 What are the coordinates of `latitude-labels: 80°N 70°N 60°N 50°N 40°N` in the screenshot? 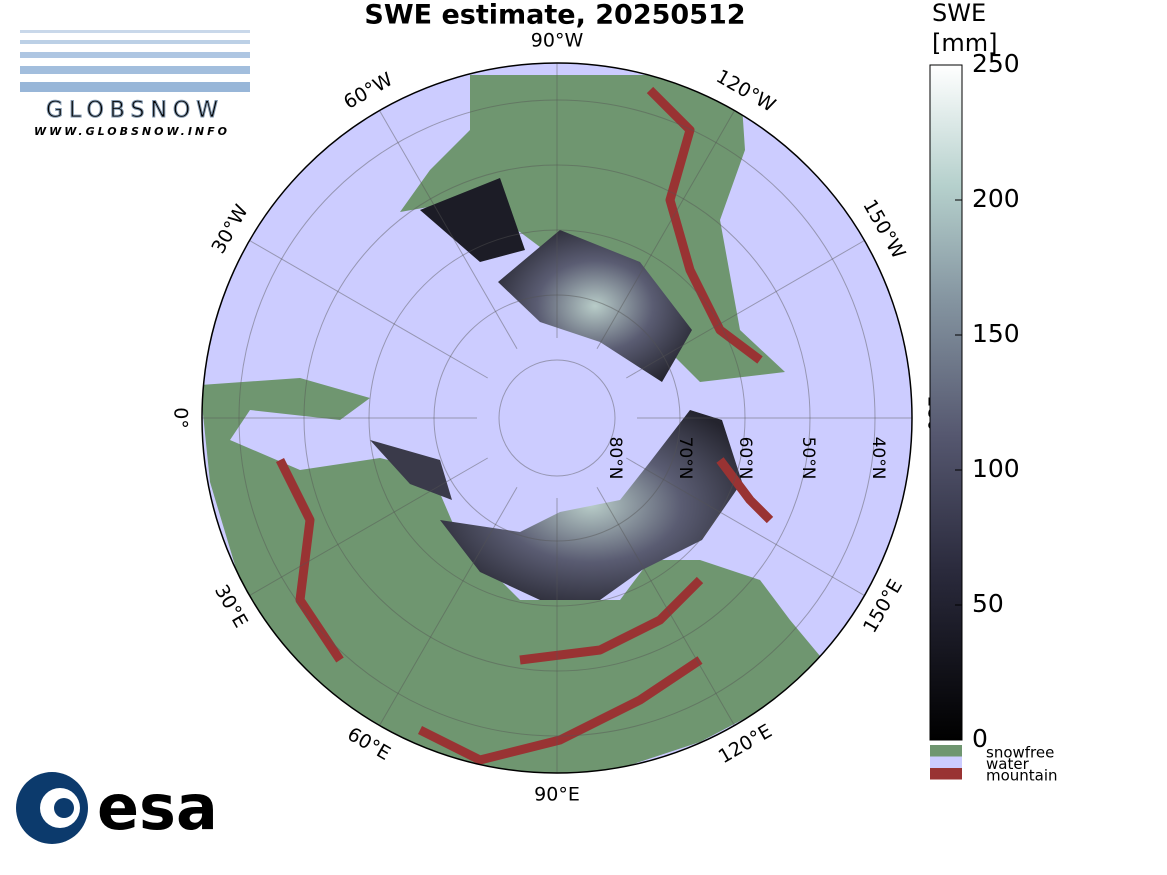 It's located at (746, 458).